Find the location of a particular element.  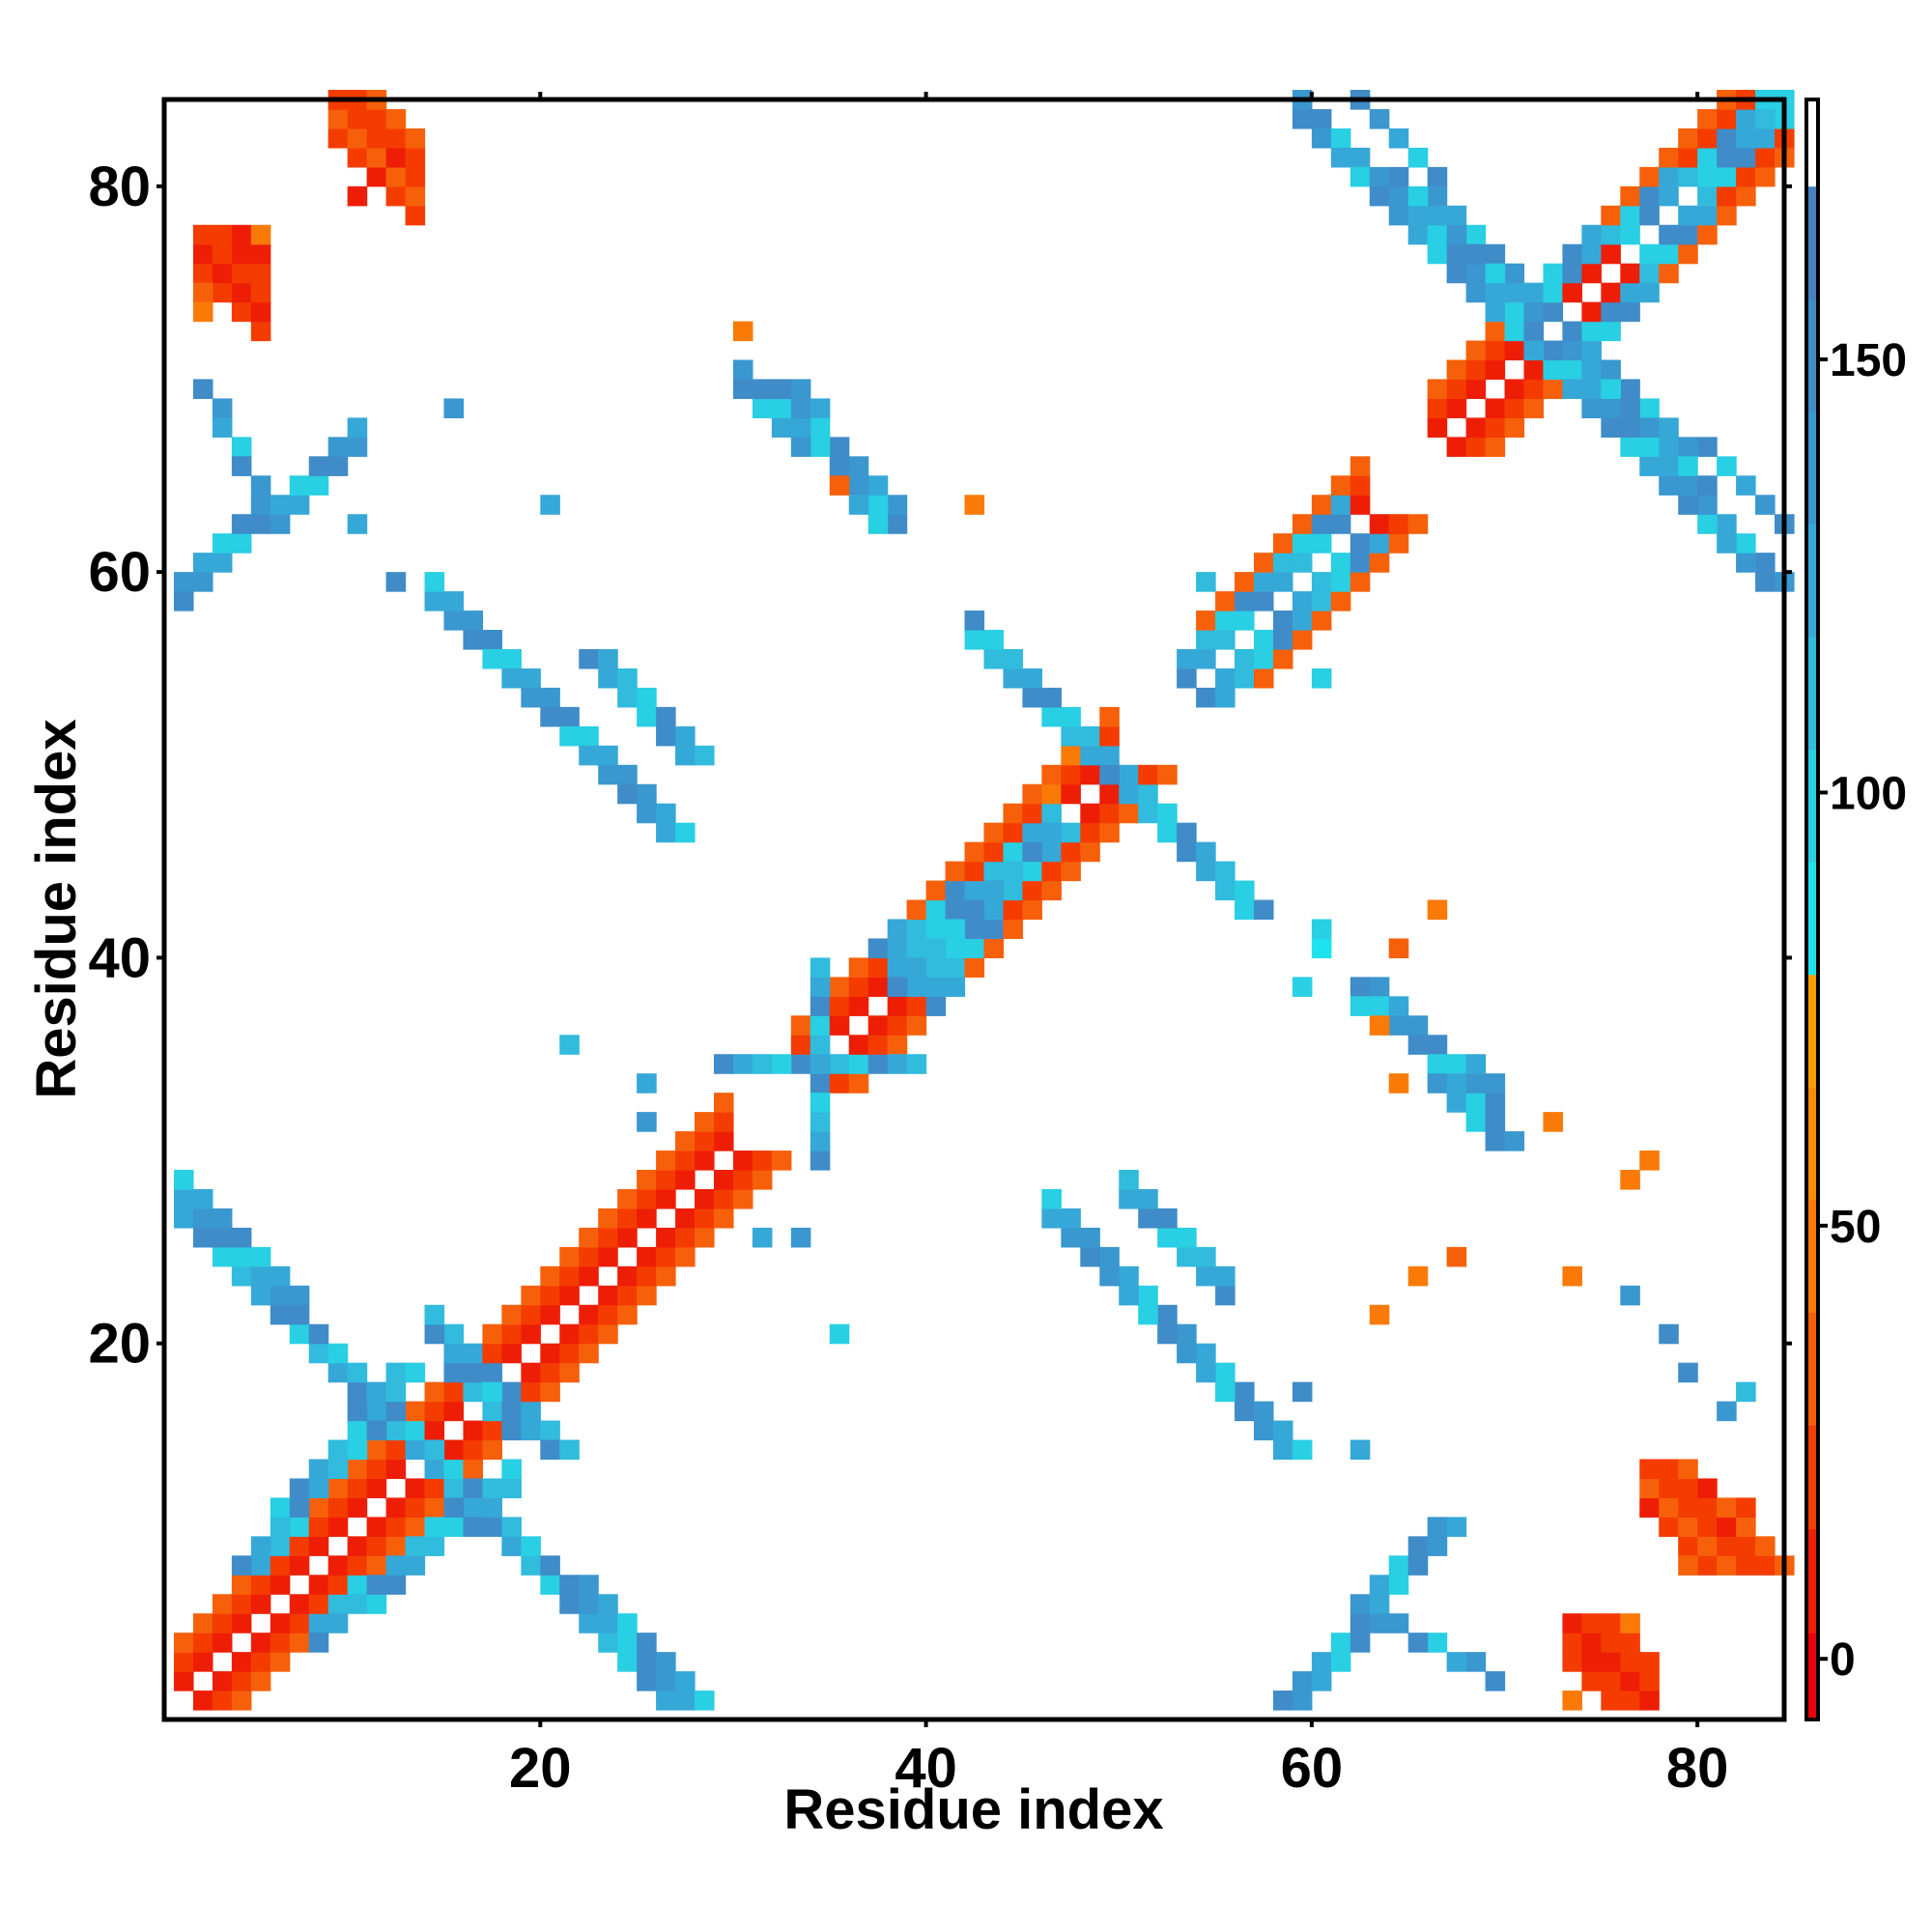

colorbar-tick-label: 50 is located at coordinates (1855, 1227).